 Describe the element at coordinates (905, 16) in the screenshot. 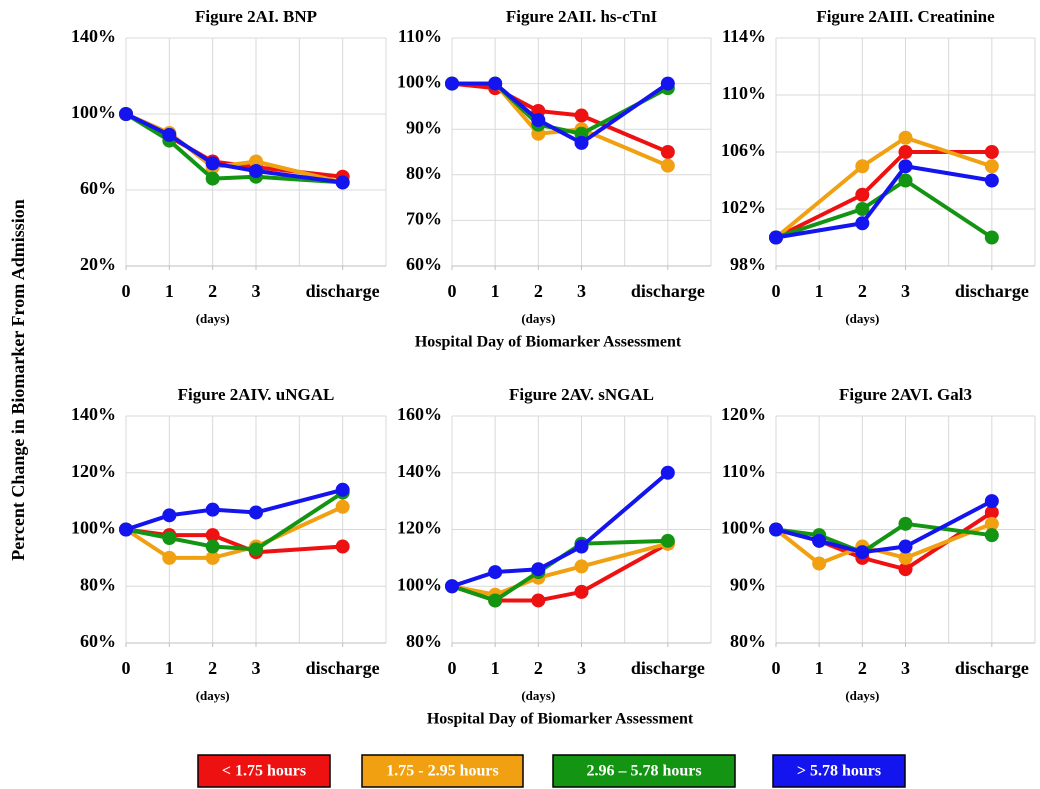

I see `panel-title: Figure 2AIII. Creatinine` at that location.